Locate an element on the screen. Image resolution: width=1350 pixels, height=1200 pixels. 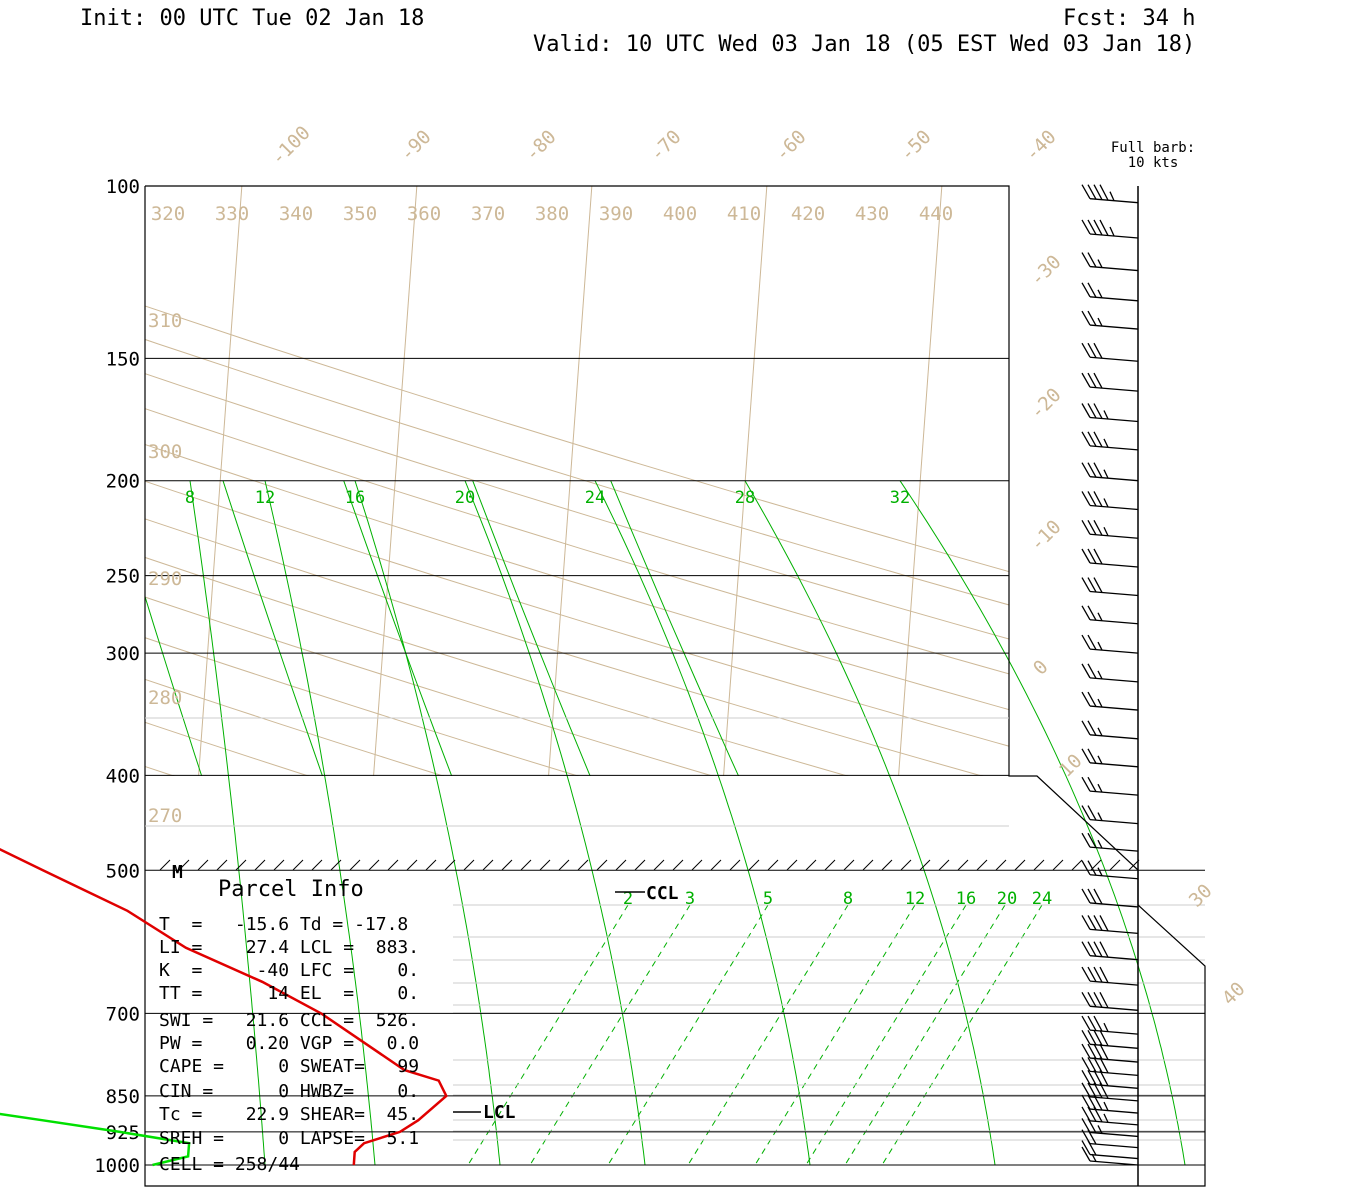
mixing-ratio-label: 2 is located at coordinates (628, 899).